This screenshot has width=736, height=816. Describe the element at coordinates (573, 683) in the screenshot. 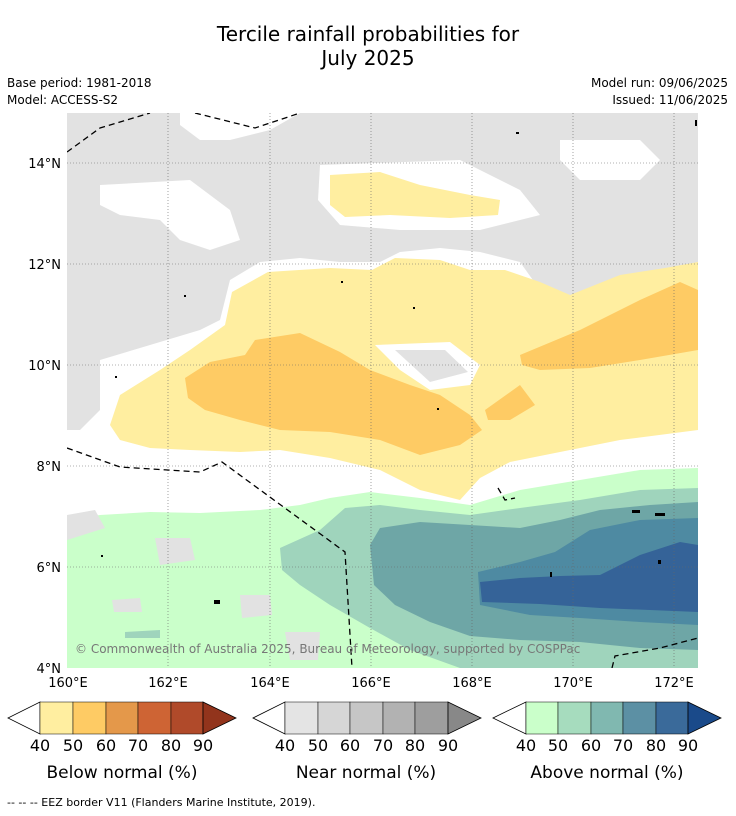

I see `lon-label: 170°E` at that location.